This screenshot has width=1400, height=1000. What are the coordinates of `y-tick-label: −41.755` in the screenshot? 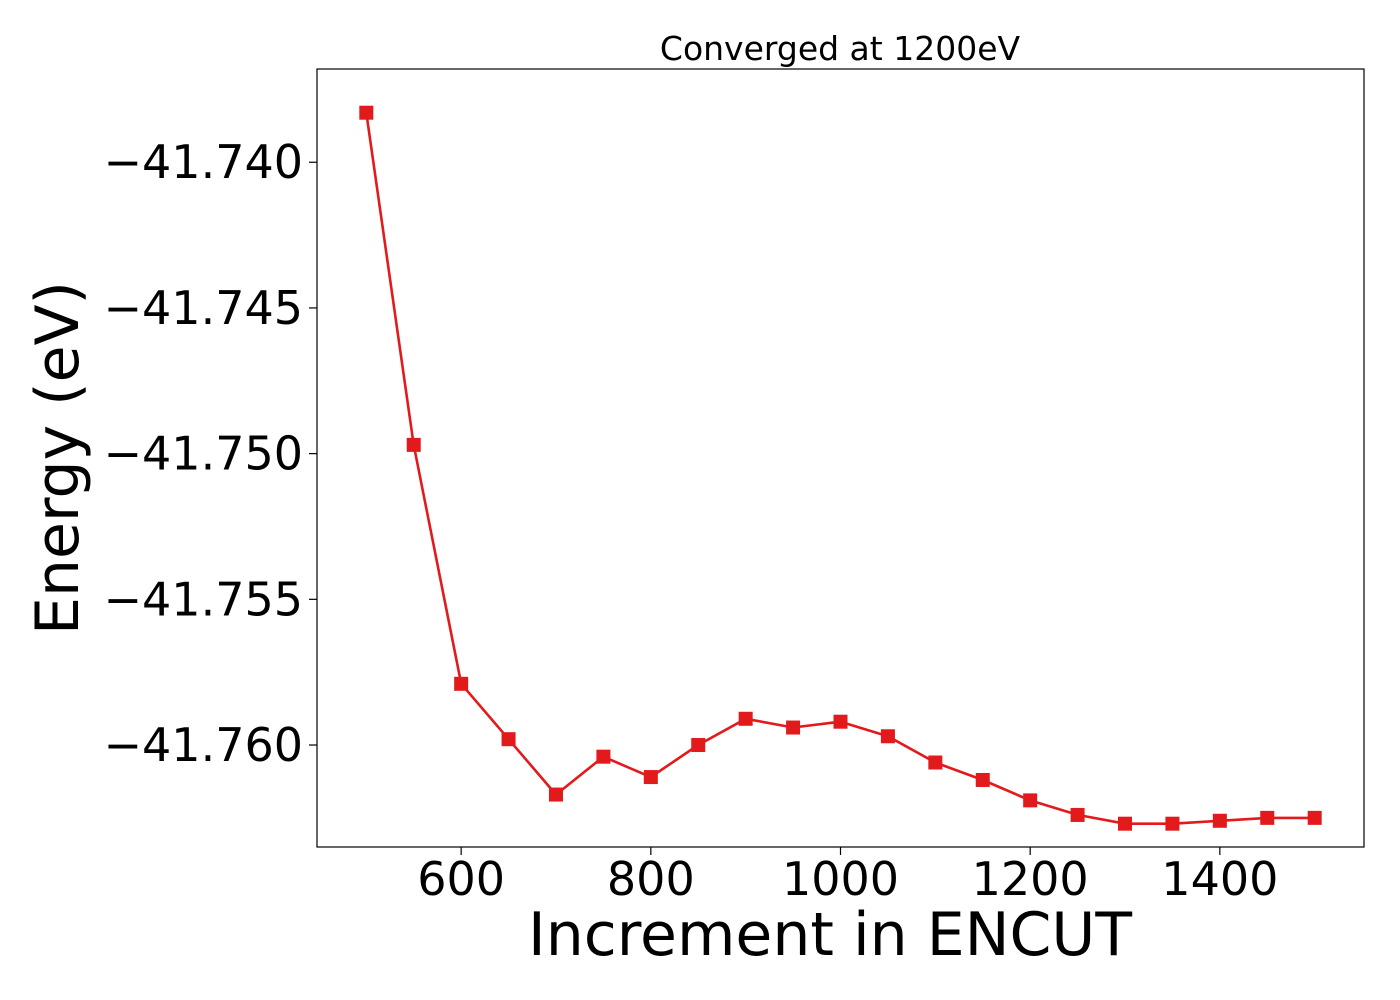 It's located at (204, 599).